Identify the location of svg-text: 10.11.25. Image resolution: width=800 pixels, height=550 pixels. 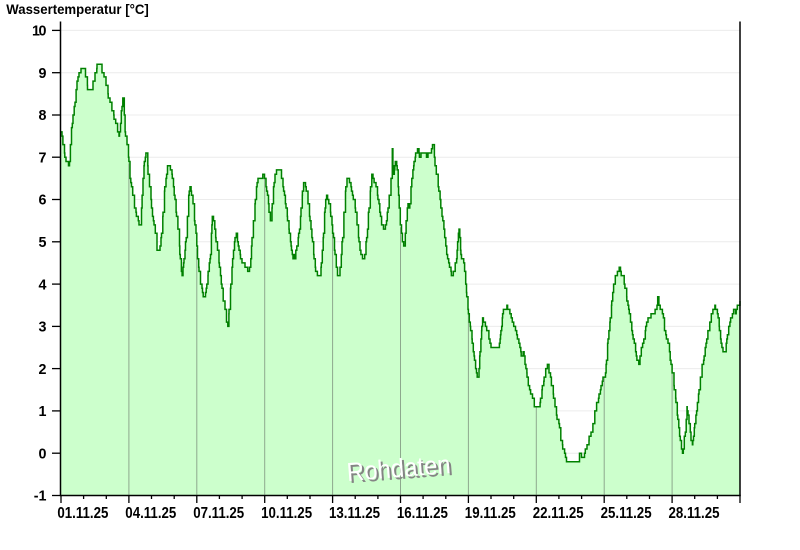
(286, 513).